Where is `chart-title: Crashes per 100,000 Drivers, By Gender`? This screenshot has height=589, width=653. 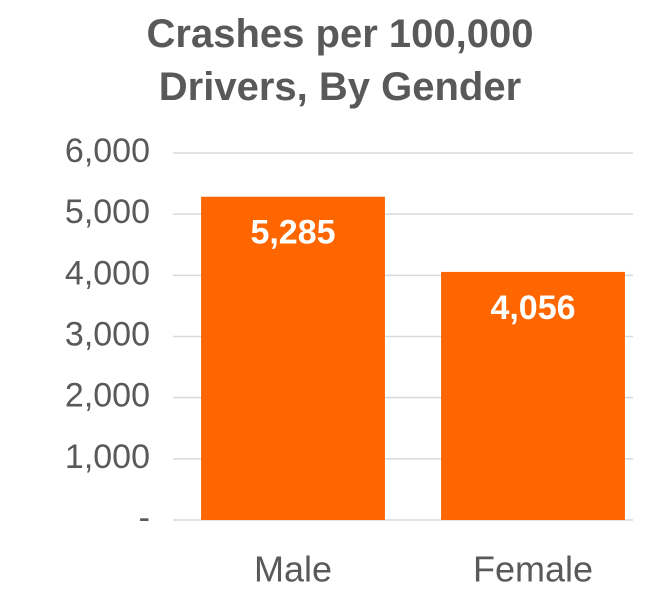
chart-title: Crashes per 100,000 Drivers, By Gender is located at coordinates (340, 60).